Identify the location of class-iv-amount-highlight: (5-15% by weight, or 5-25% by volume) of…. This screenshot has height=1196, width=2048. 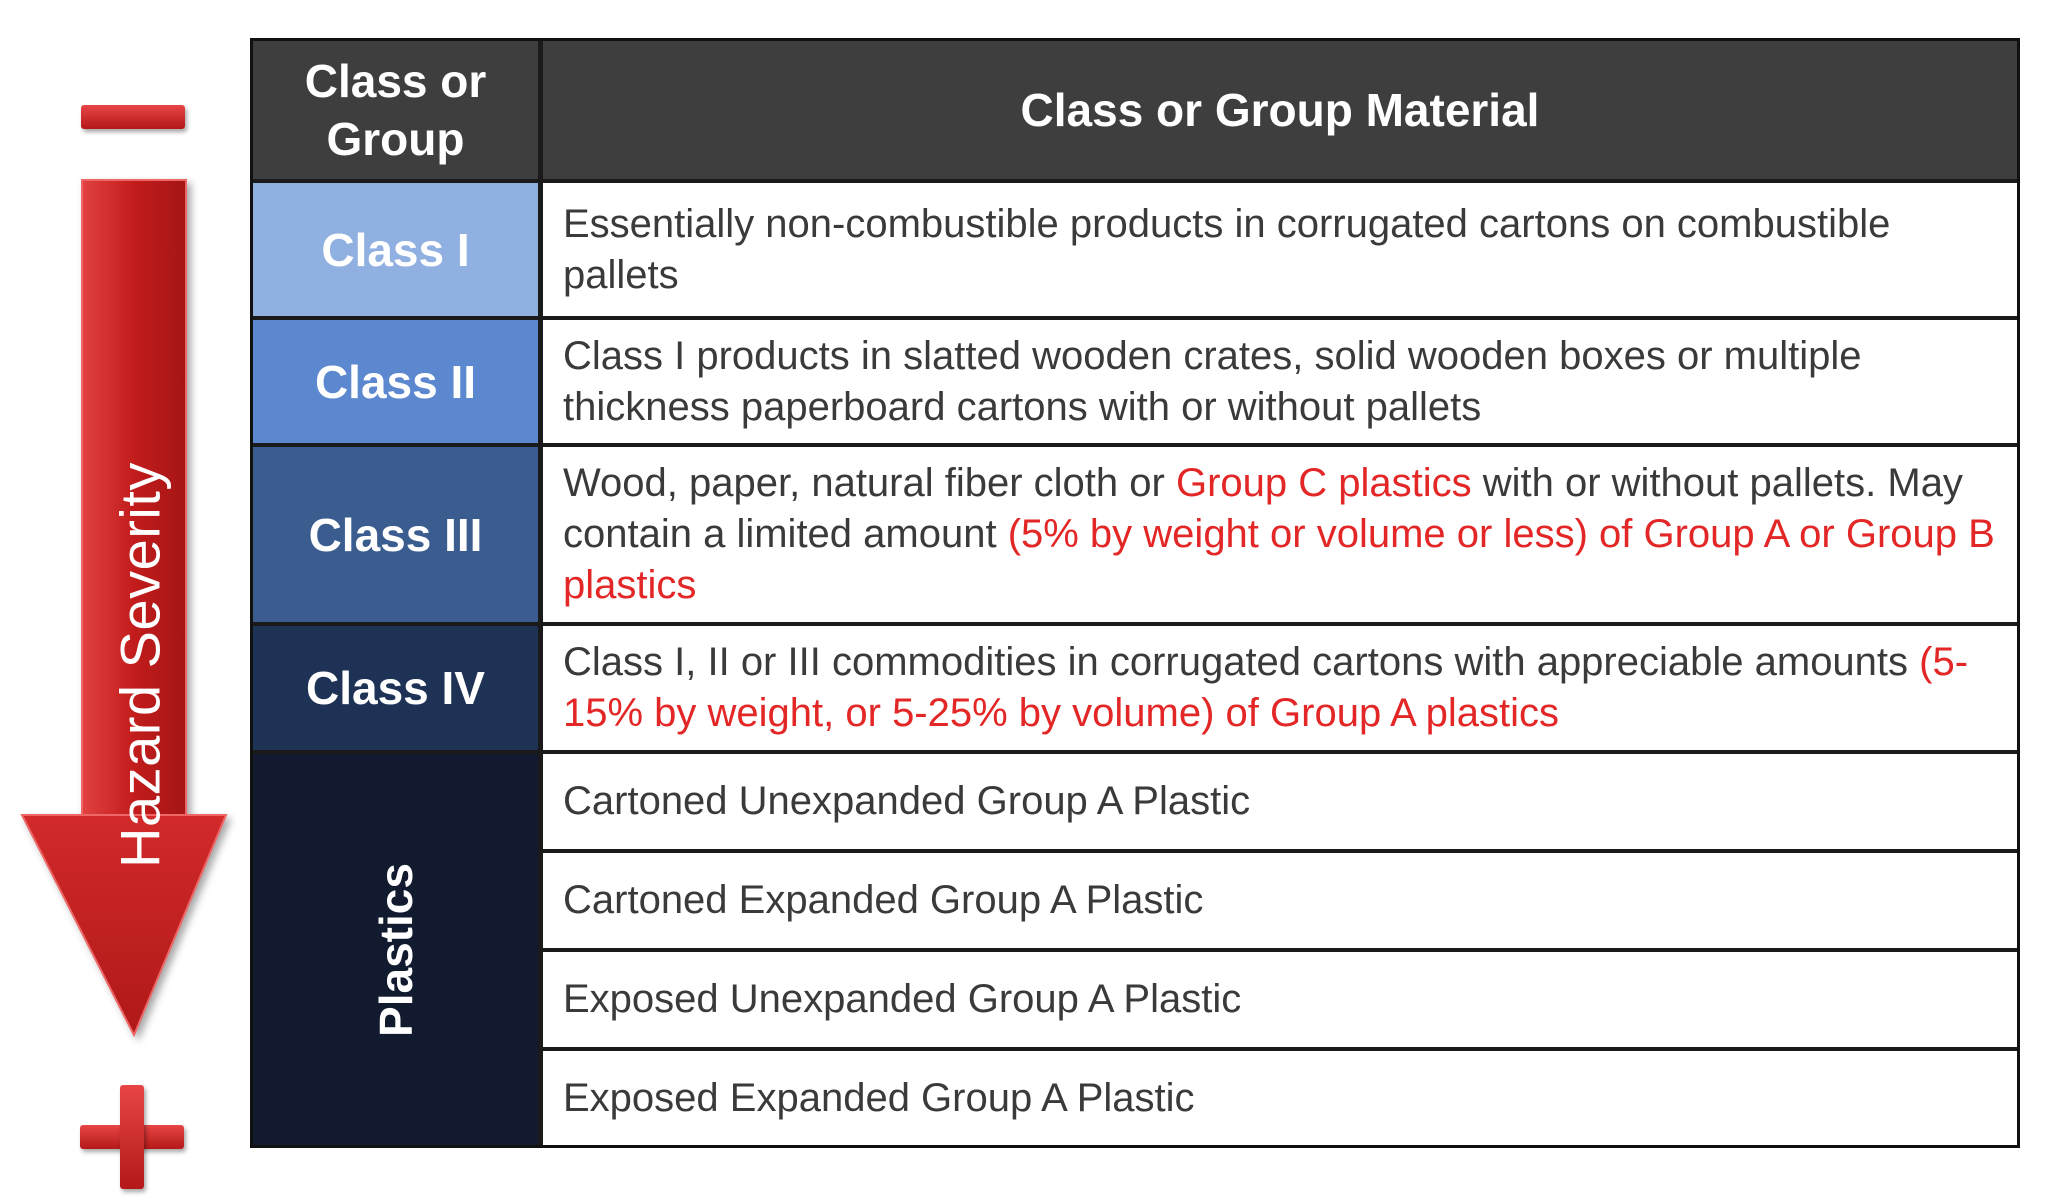
(1266, 687).